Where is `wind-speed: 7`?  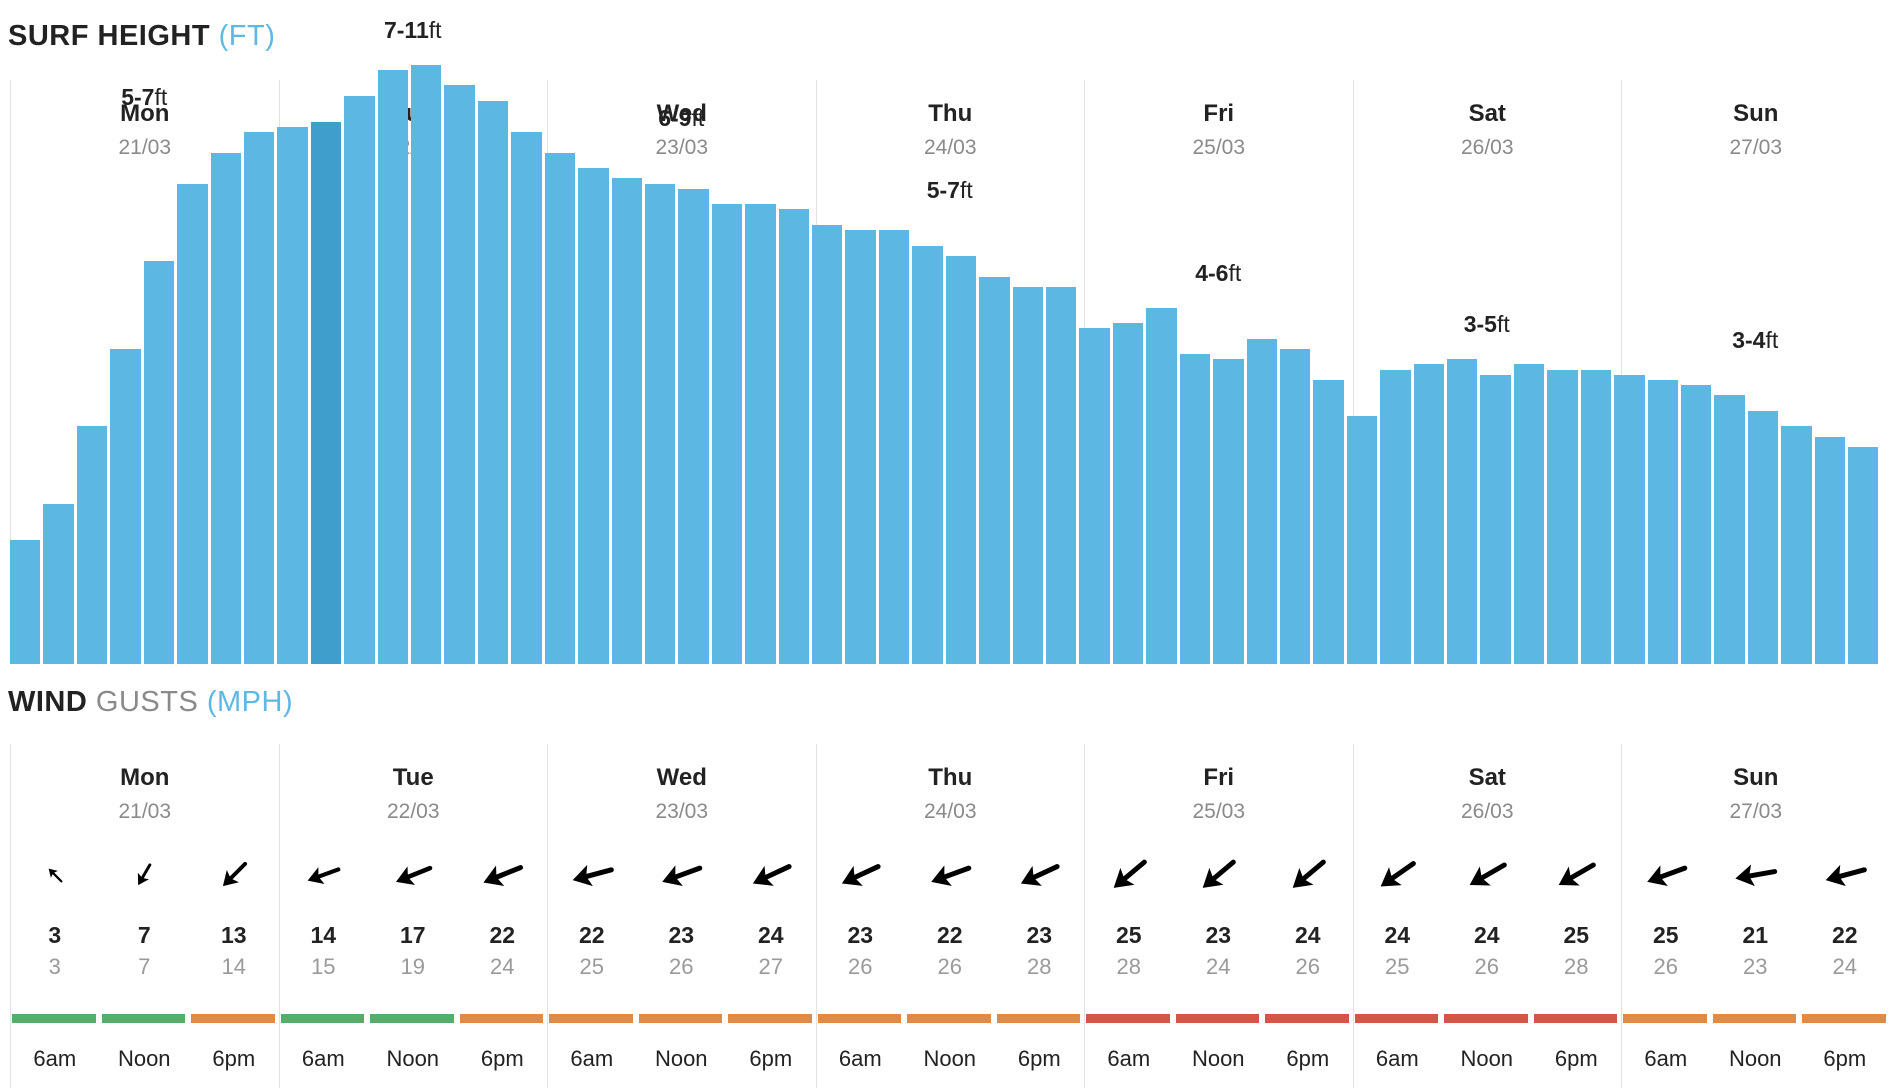
wind-speed: 7 is located at coordinates (144, 935).